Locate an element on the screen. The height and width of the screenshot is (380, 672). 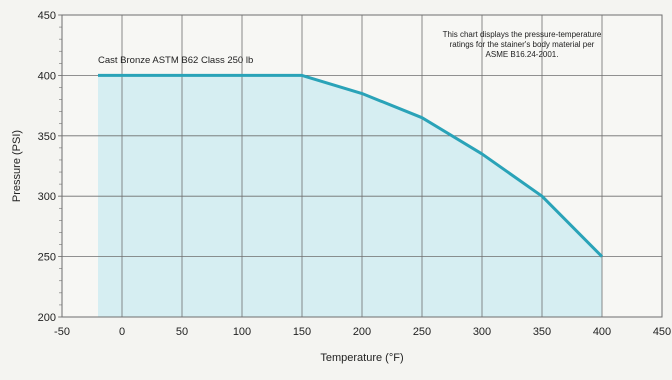
y-tick-label: 450 is located at coordinates (47, 16).